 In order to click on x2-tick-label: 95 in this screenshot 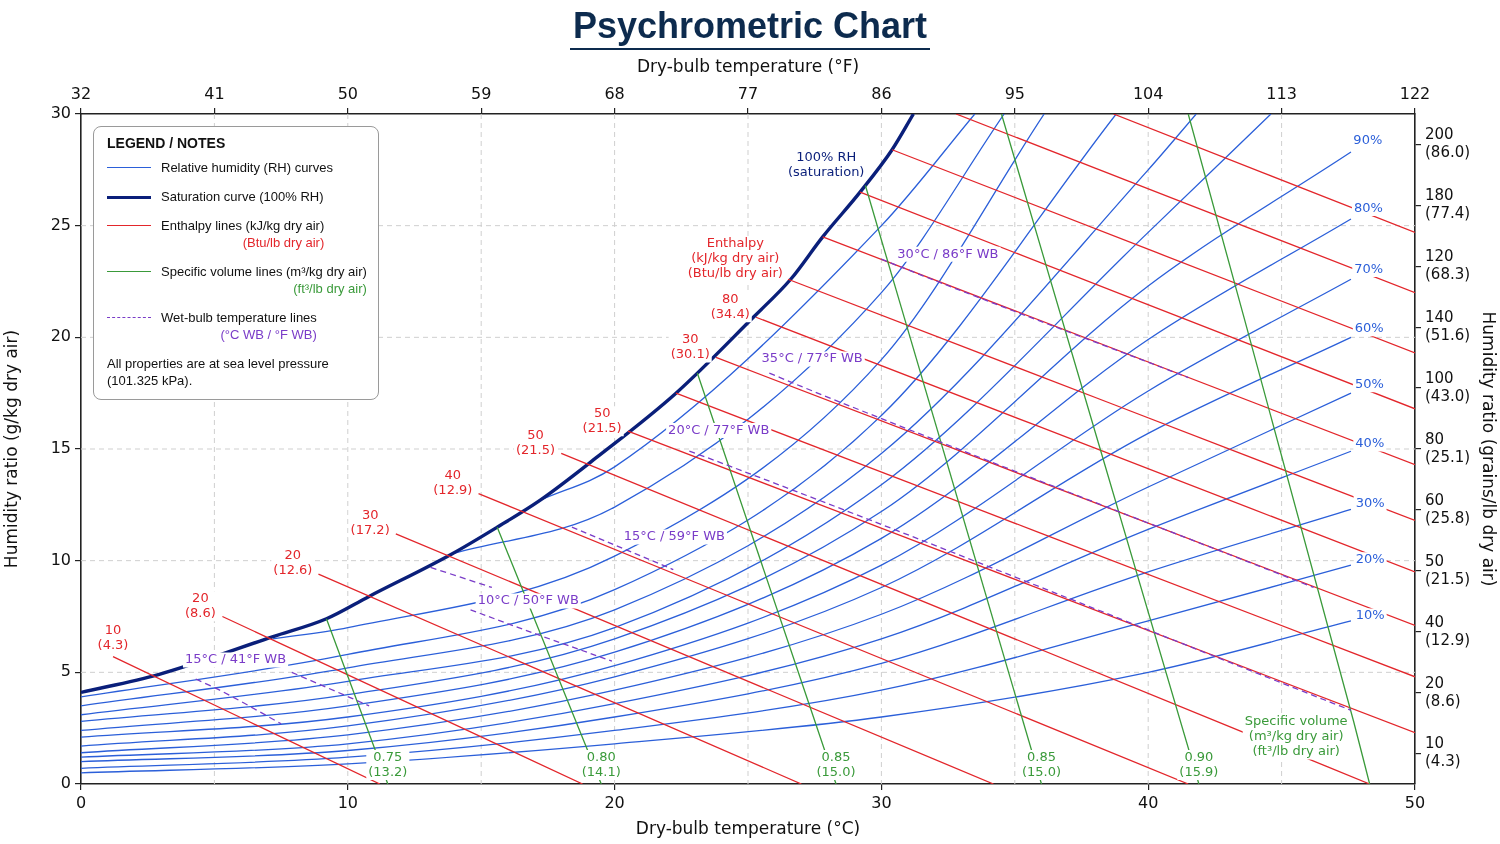, I will do `click(1014, 93)`.